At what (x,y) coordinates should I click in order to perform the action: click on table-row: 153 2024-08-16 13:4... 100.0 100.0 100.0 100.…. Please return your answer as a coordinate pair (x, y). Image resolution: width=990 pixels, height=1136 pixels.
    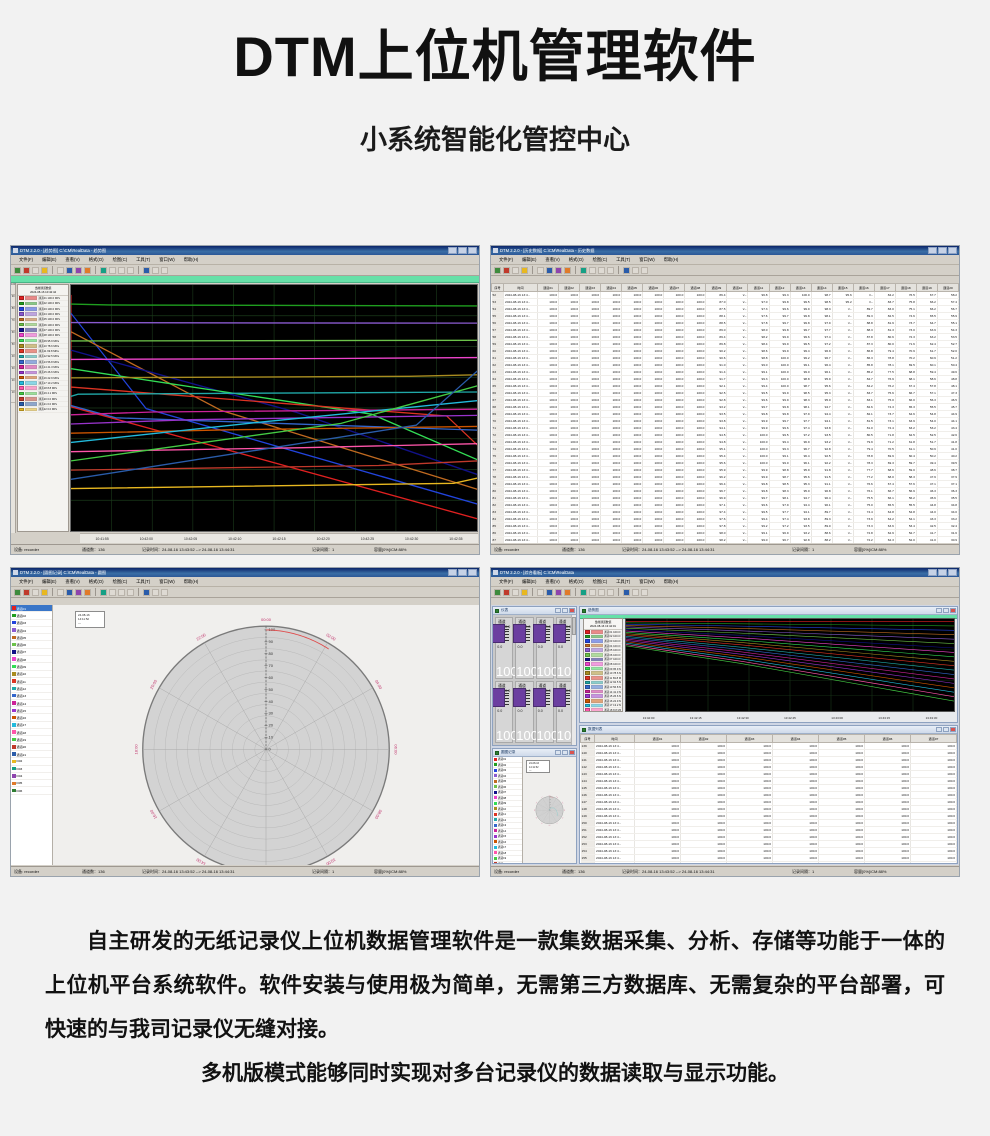
    Looking at the image, I should click on (768, 844).